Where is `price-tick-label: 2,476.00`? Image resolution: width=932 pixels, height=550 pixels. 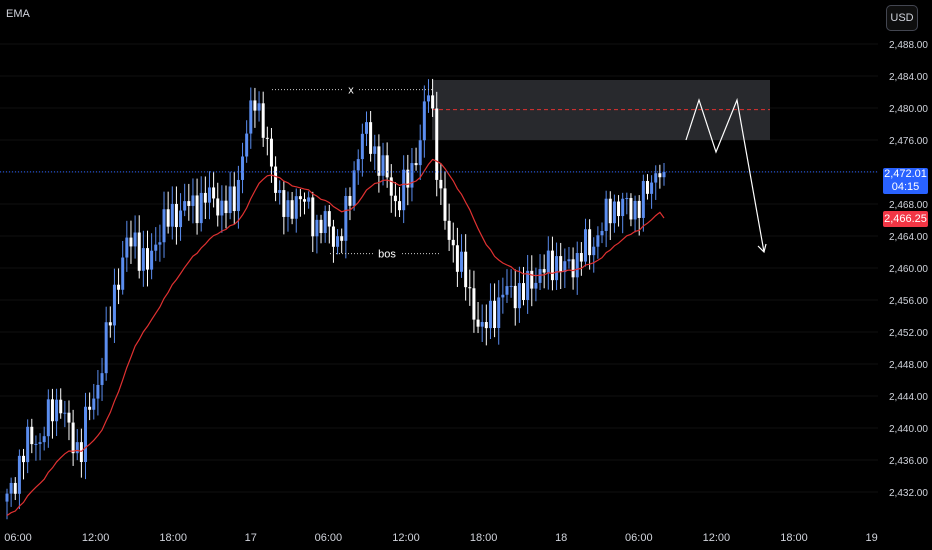 price-tick-label: 2,476.00 is located at coordinates (908, 141).